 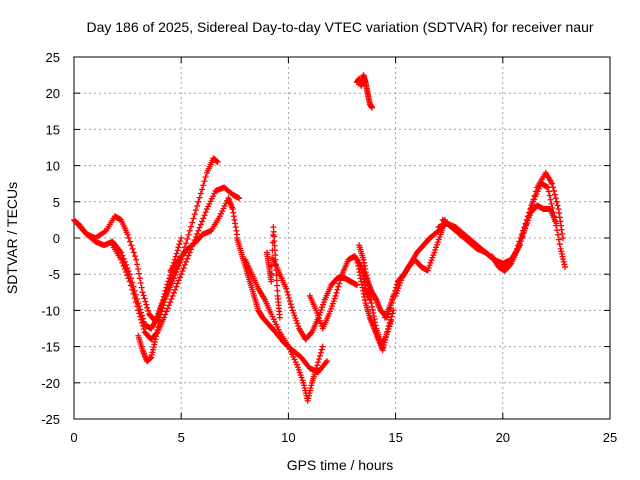 I want to click on series-sat-i, so click(x=315, y=299).